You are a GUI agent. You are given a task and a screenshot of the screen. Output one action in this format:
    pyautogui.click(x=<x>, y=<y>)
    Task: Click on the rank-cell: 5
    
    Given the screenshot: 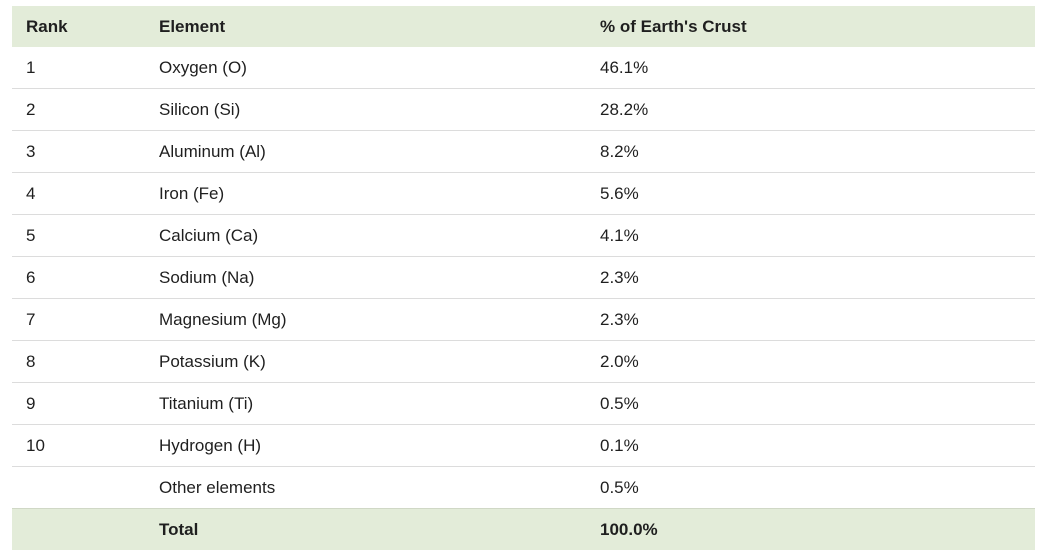 What is the action you would take?
    pyautogui.click(x=78, y=235)
    